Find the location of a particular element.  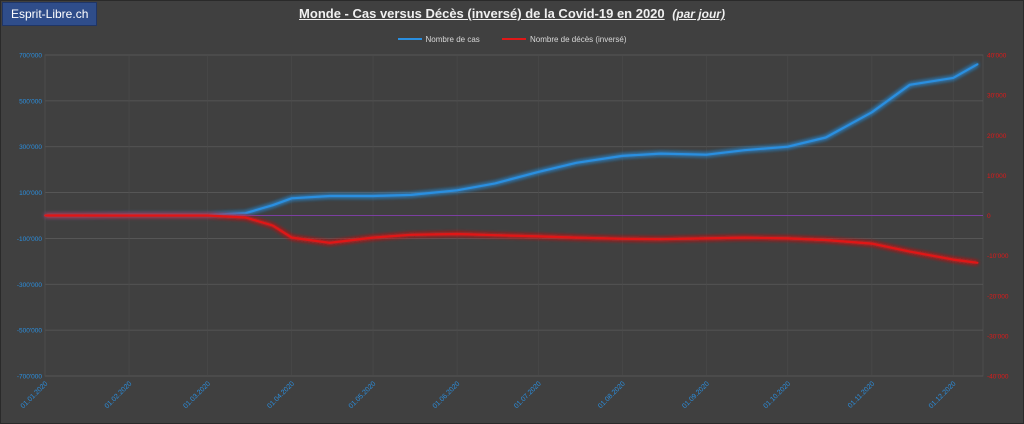

legend-swatch-deaths is located at coordinates (514, 39).